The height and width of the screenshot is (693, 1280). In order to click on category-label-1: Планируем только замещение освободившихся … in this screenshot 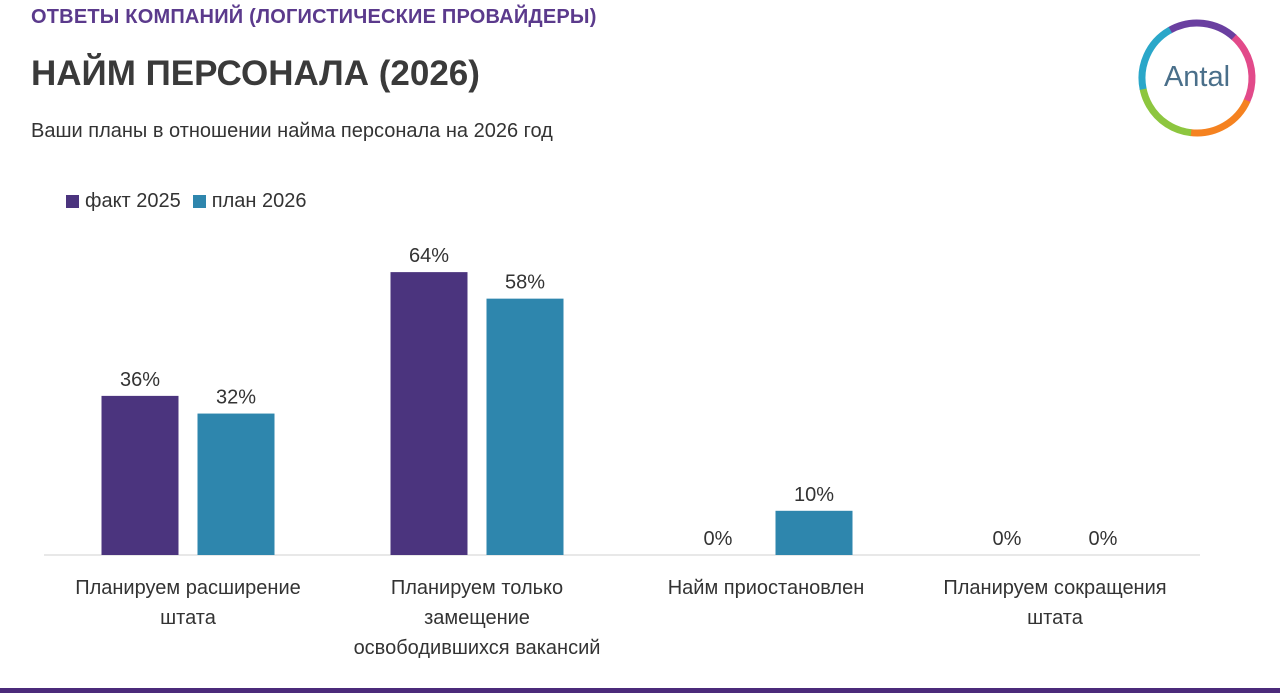, I will do `click(477, 618)`.